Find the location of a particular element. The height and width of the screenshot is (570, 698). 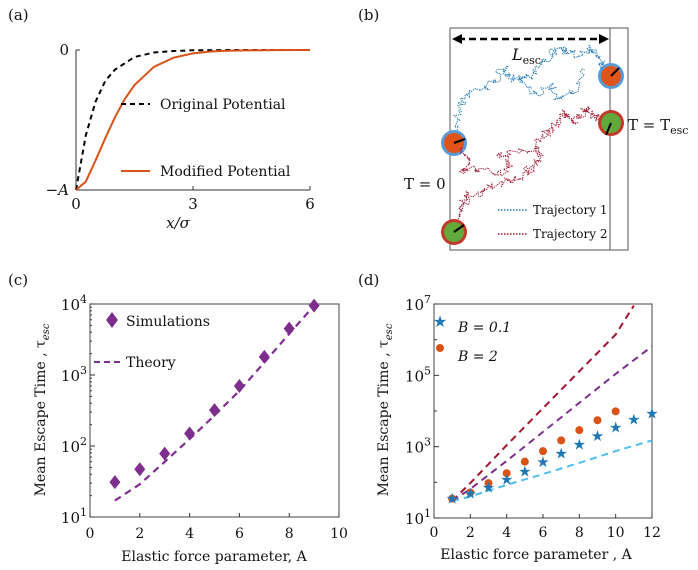

length-label: Lesc is located at coordinates (526, 56).